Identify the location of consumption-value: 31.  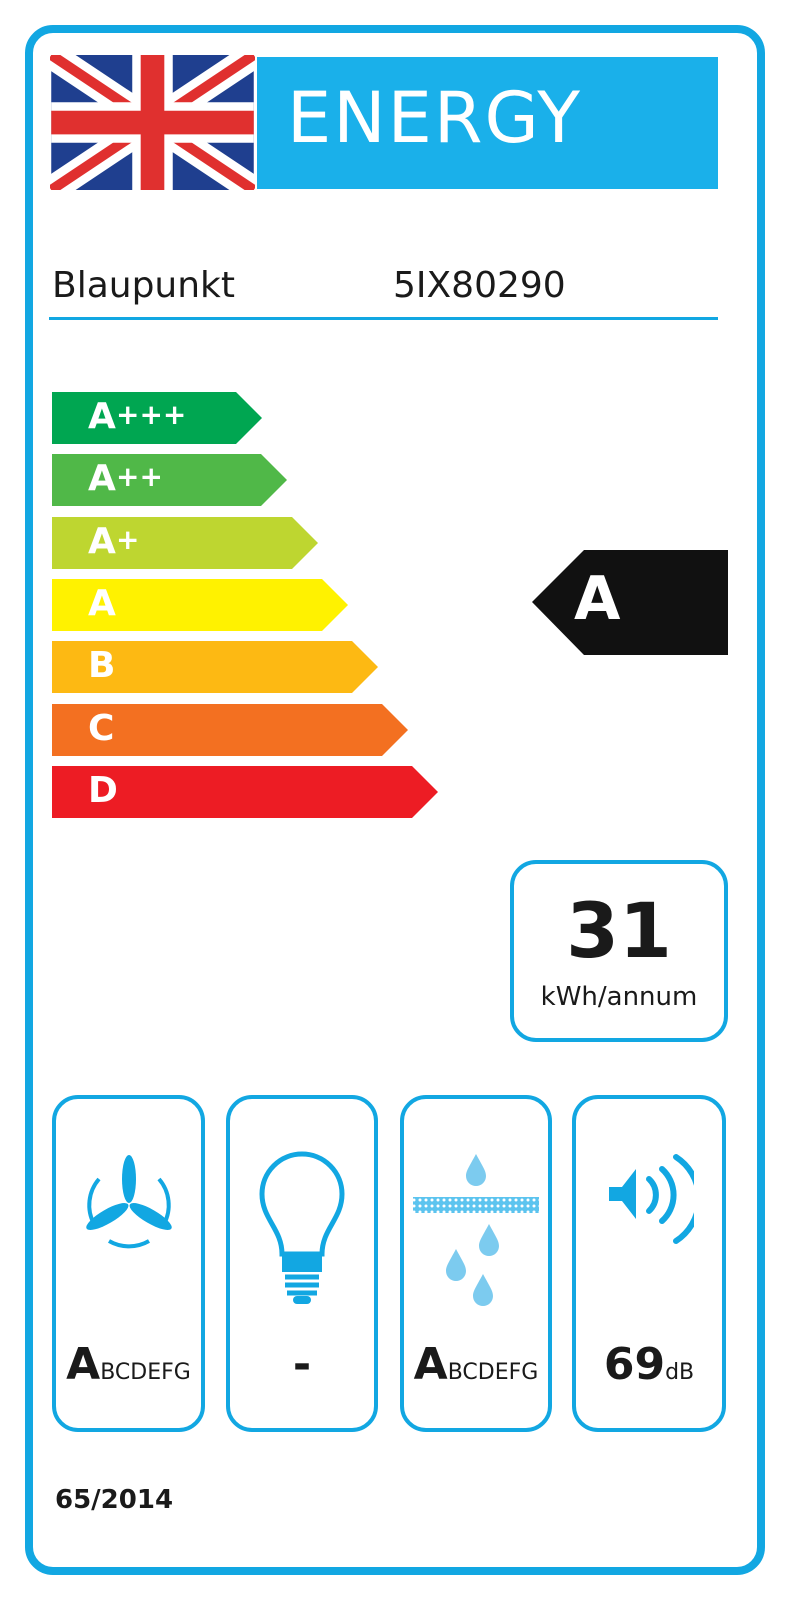
(619, 930).